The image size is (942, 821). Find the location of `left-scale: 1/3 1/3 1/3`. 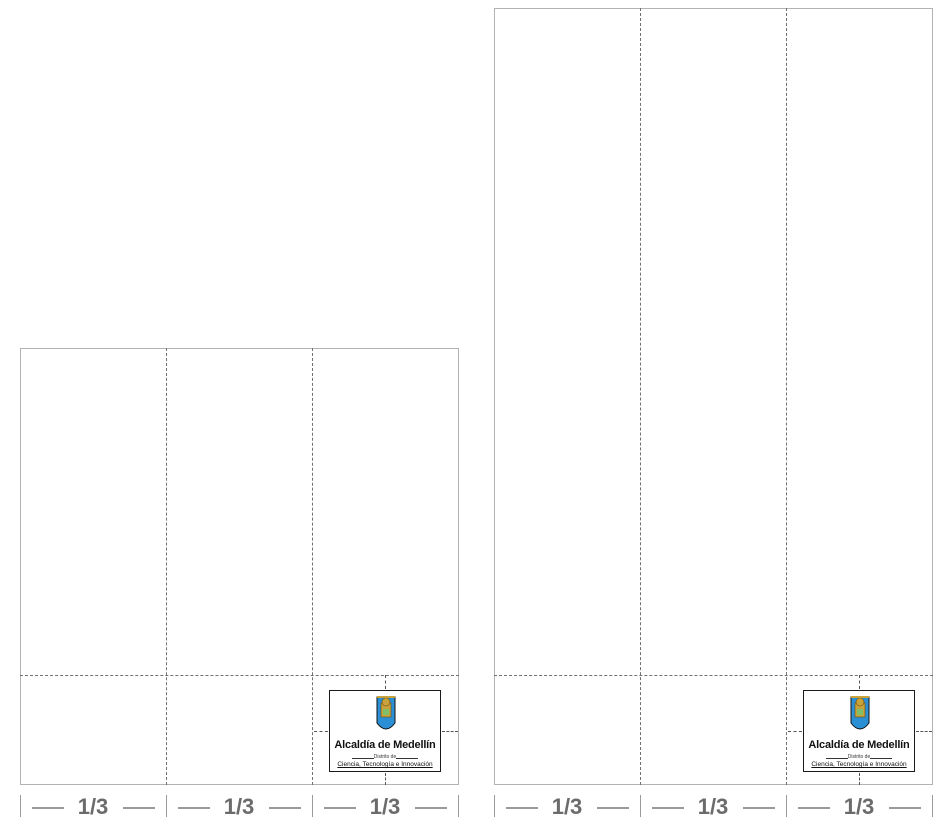

left-scale: 1/3 1/3 1/3 is located at coordinates (240, 807).